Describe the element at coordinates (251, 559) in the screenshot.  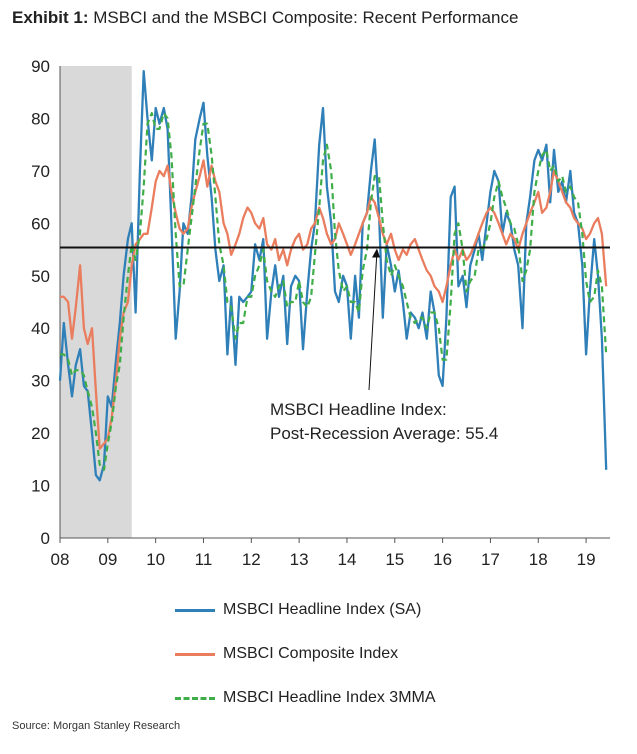
I see `x-tick-label: 12` at that location.